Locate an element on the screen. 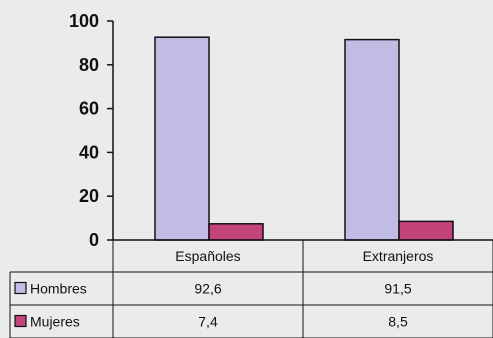  legend-label-mujeres: Mujeres is located at coordinates (55, 322).